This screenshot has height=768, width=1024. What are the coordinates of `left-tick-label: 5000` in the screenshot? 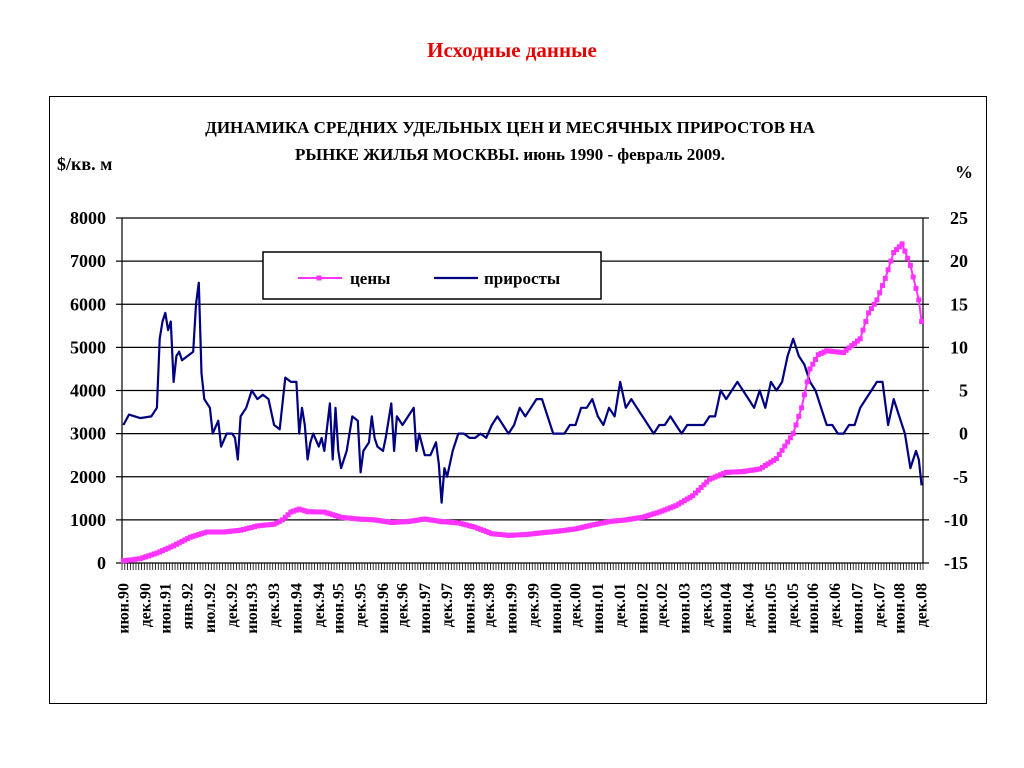 It's located at (88, 347).